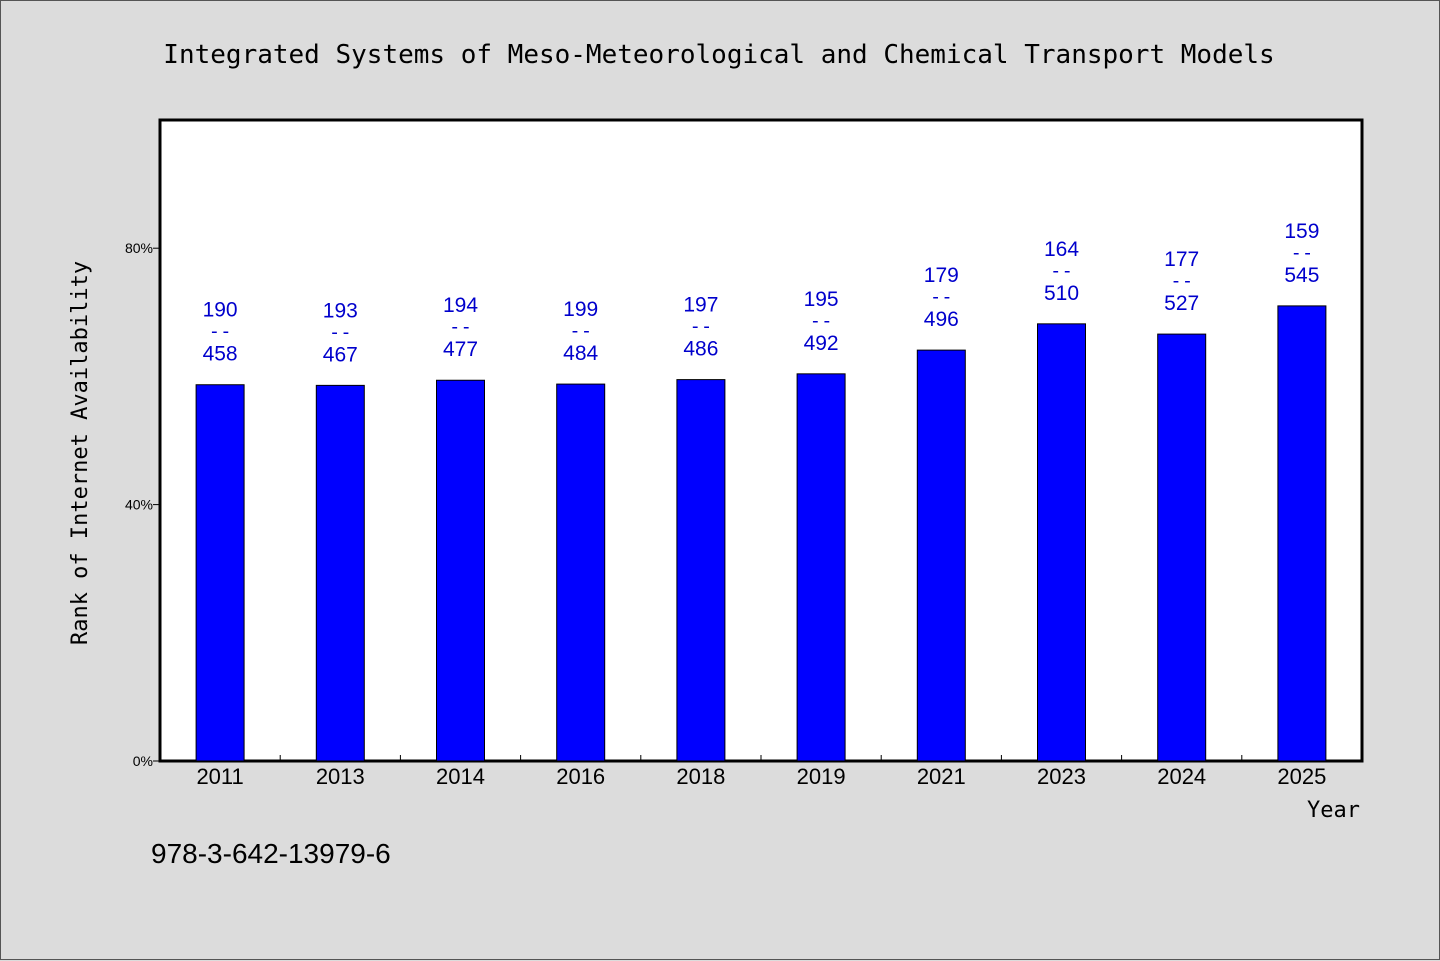 This screenshot has width=1440, height=961. What do you see at coordinates (460, 305) in the screenshot?
I see `data-label-top: 194` at bounding box center [460, 305].